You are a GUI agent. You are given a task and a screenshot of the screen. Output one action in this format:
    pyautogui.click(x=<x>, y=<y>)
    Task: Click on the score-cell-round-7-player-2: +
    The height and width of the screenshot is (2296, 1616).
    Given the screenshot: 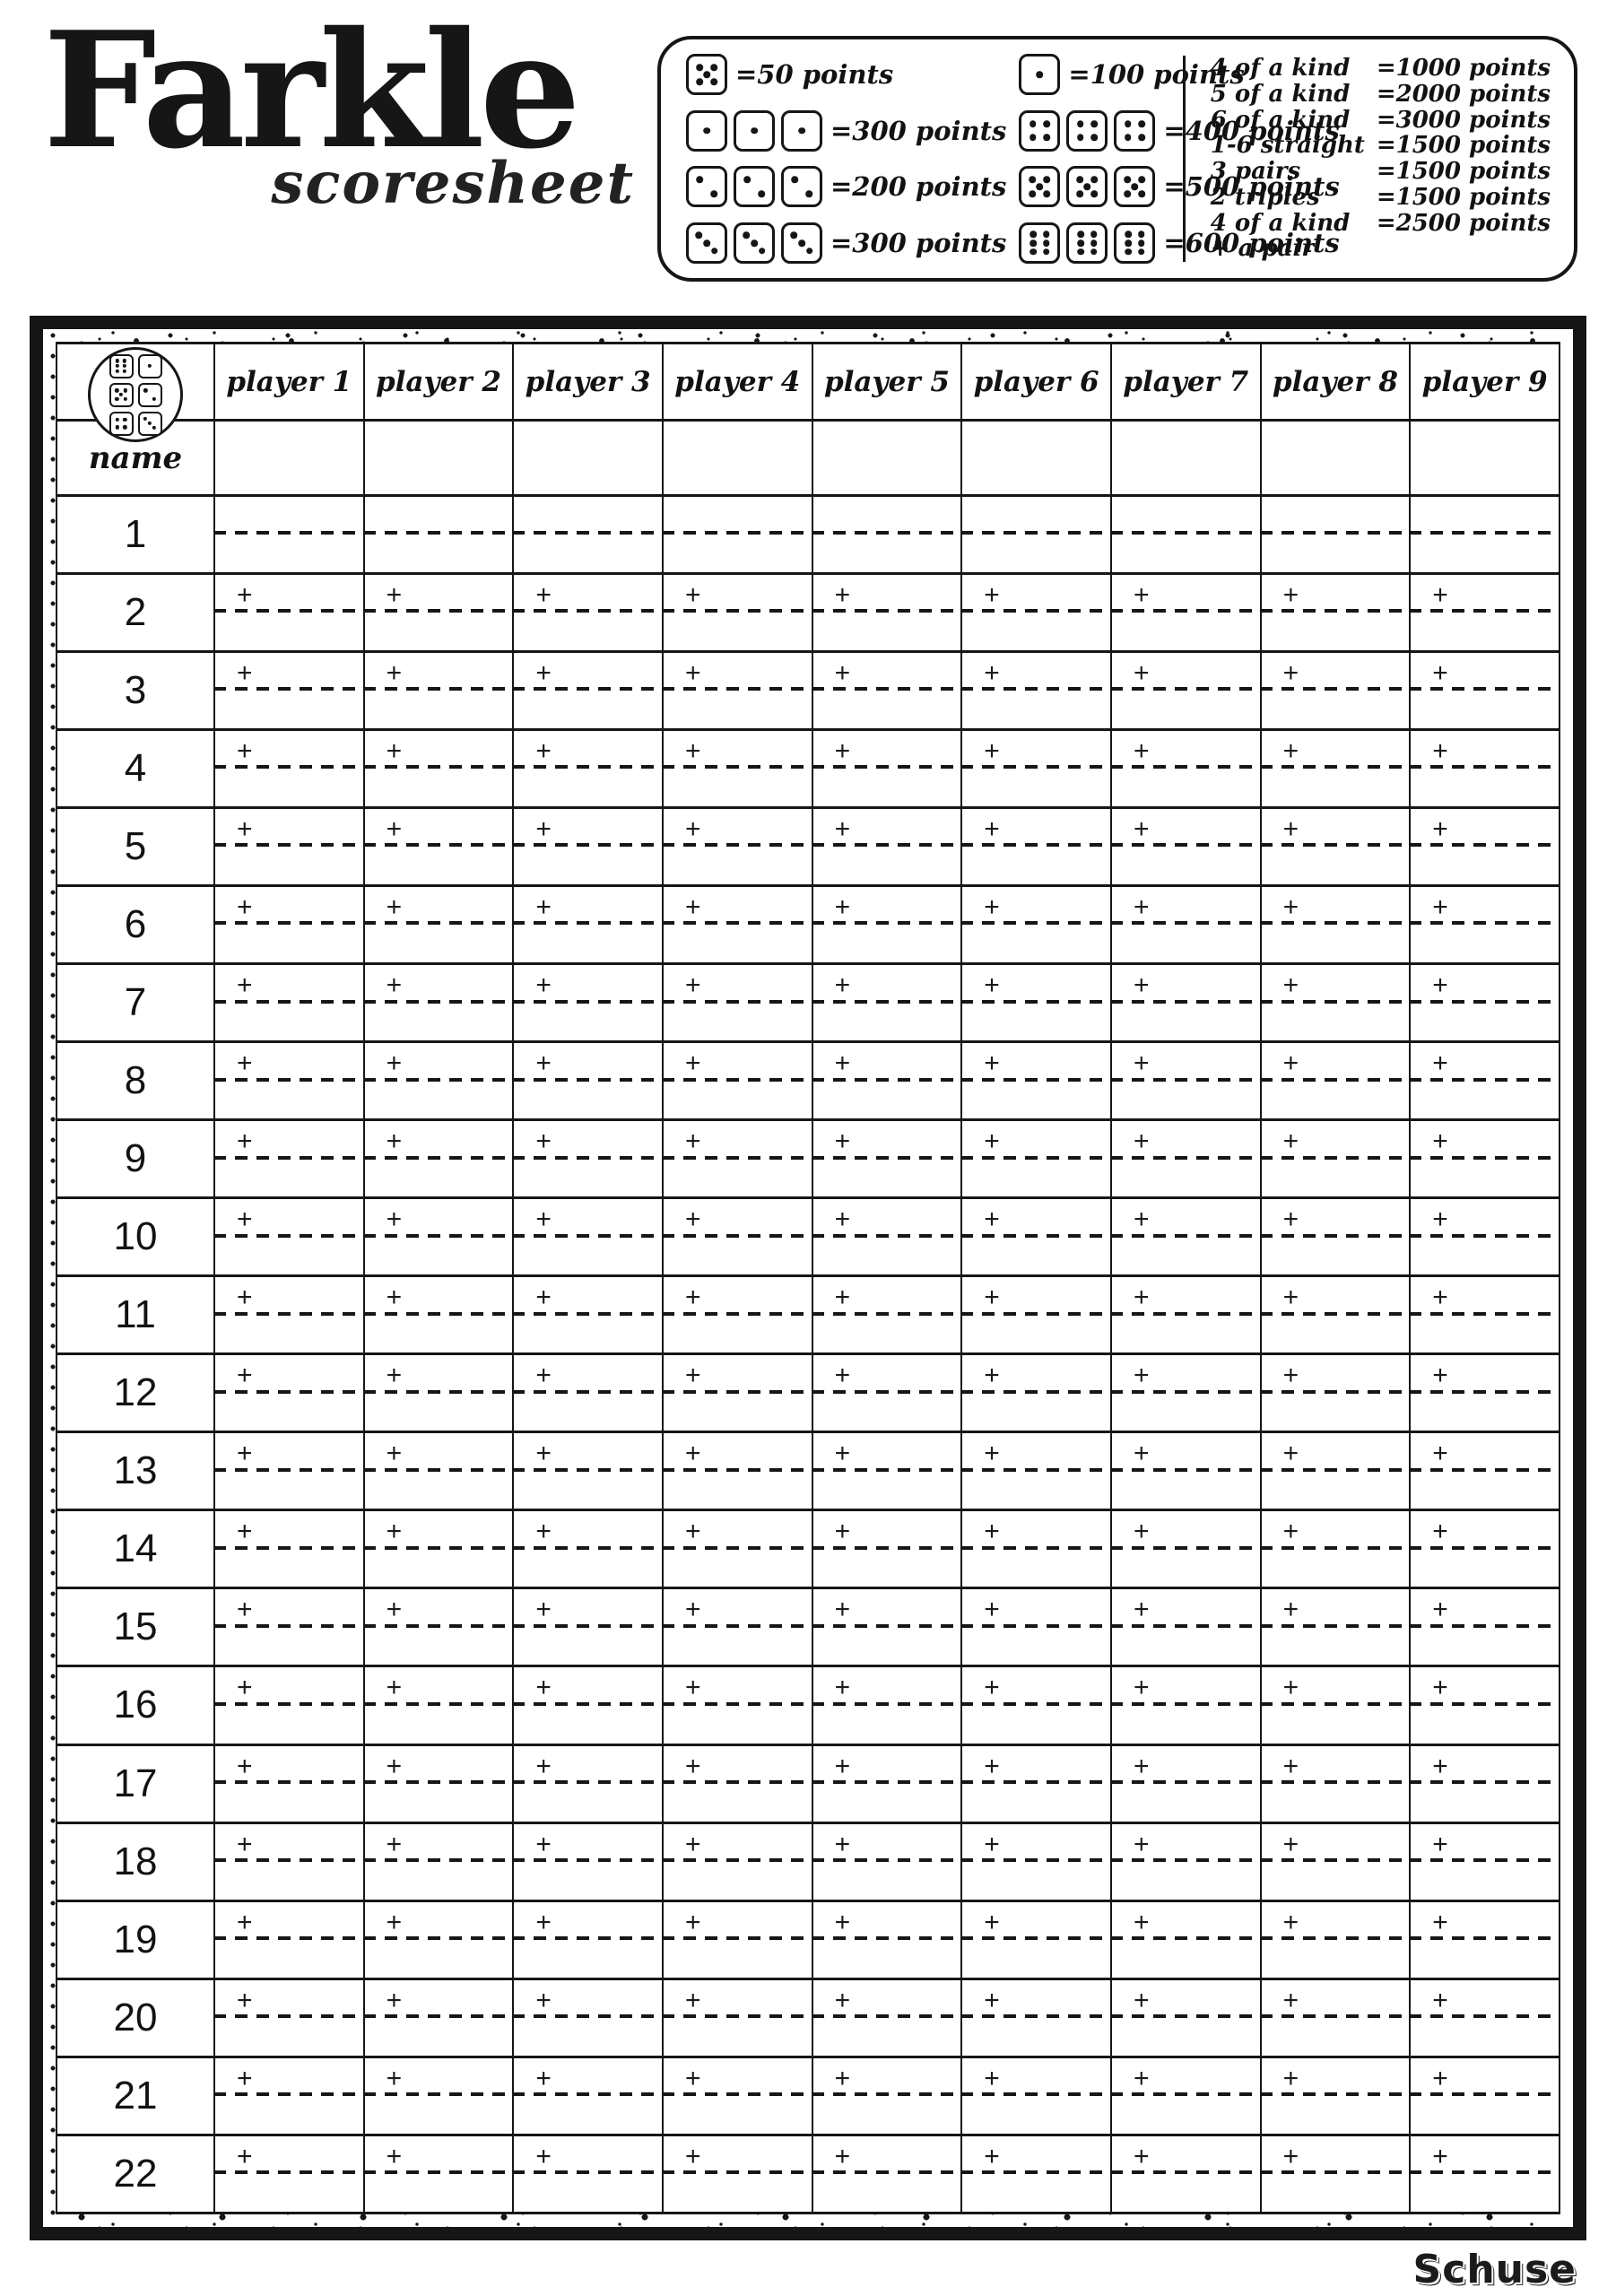 What is the action you would take?
    pyautogui.click(x=438, y=1003)
    